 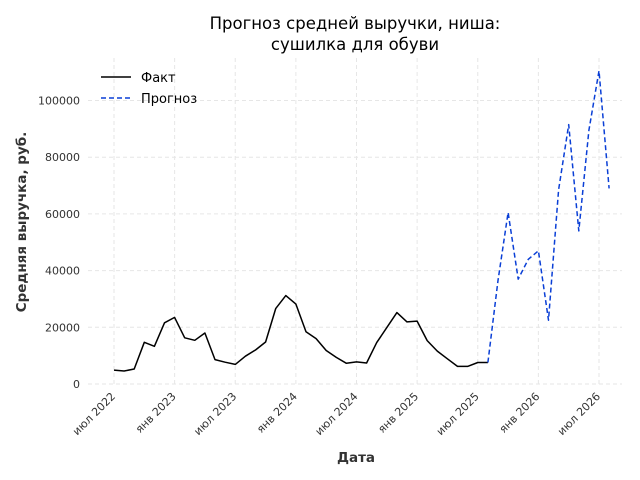 I want to click on y-axis-ticks: 0 20000 40000 60000 80000 100000, so click(x=59, y=243).